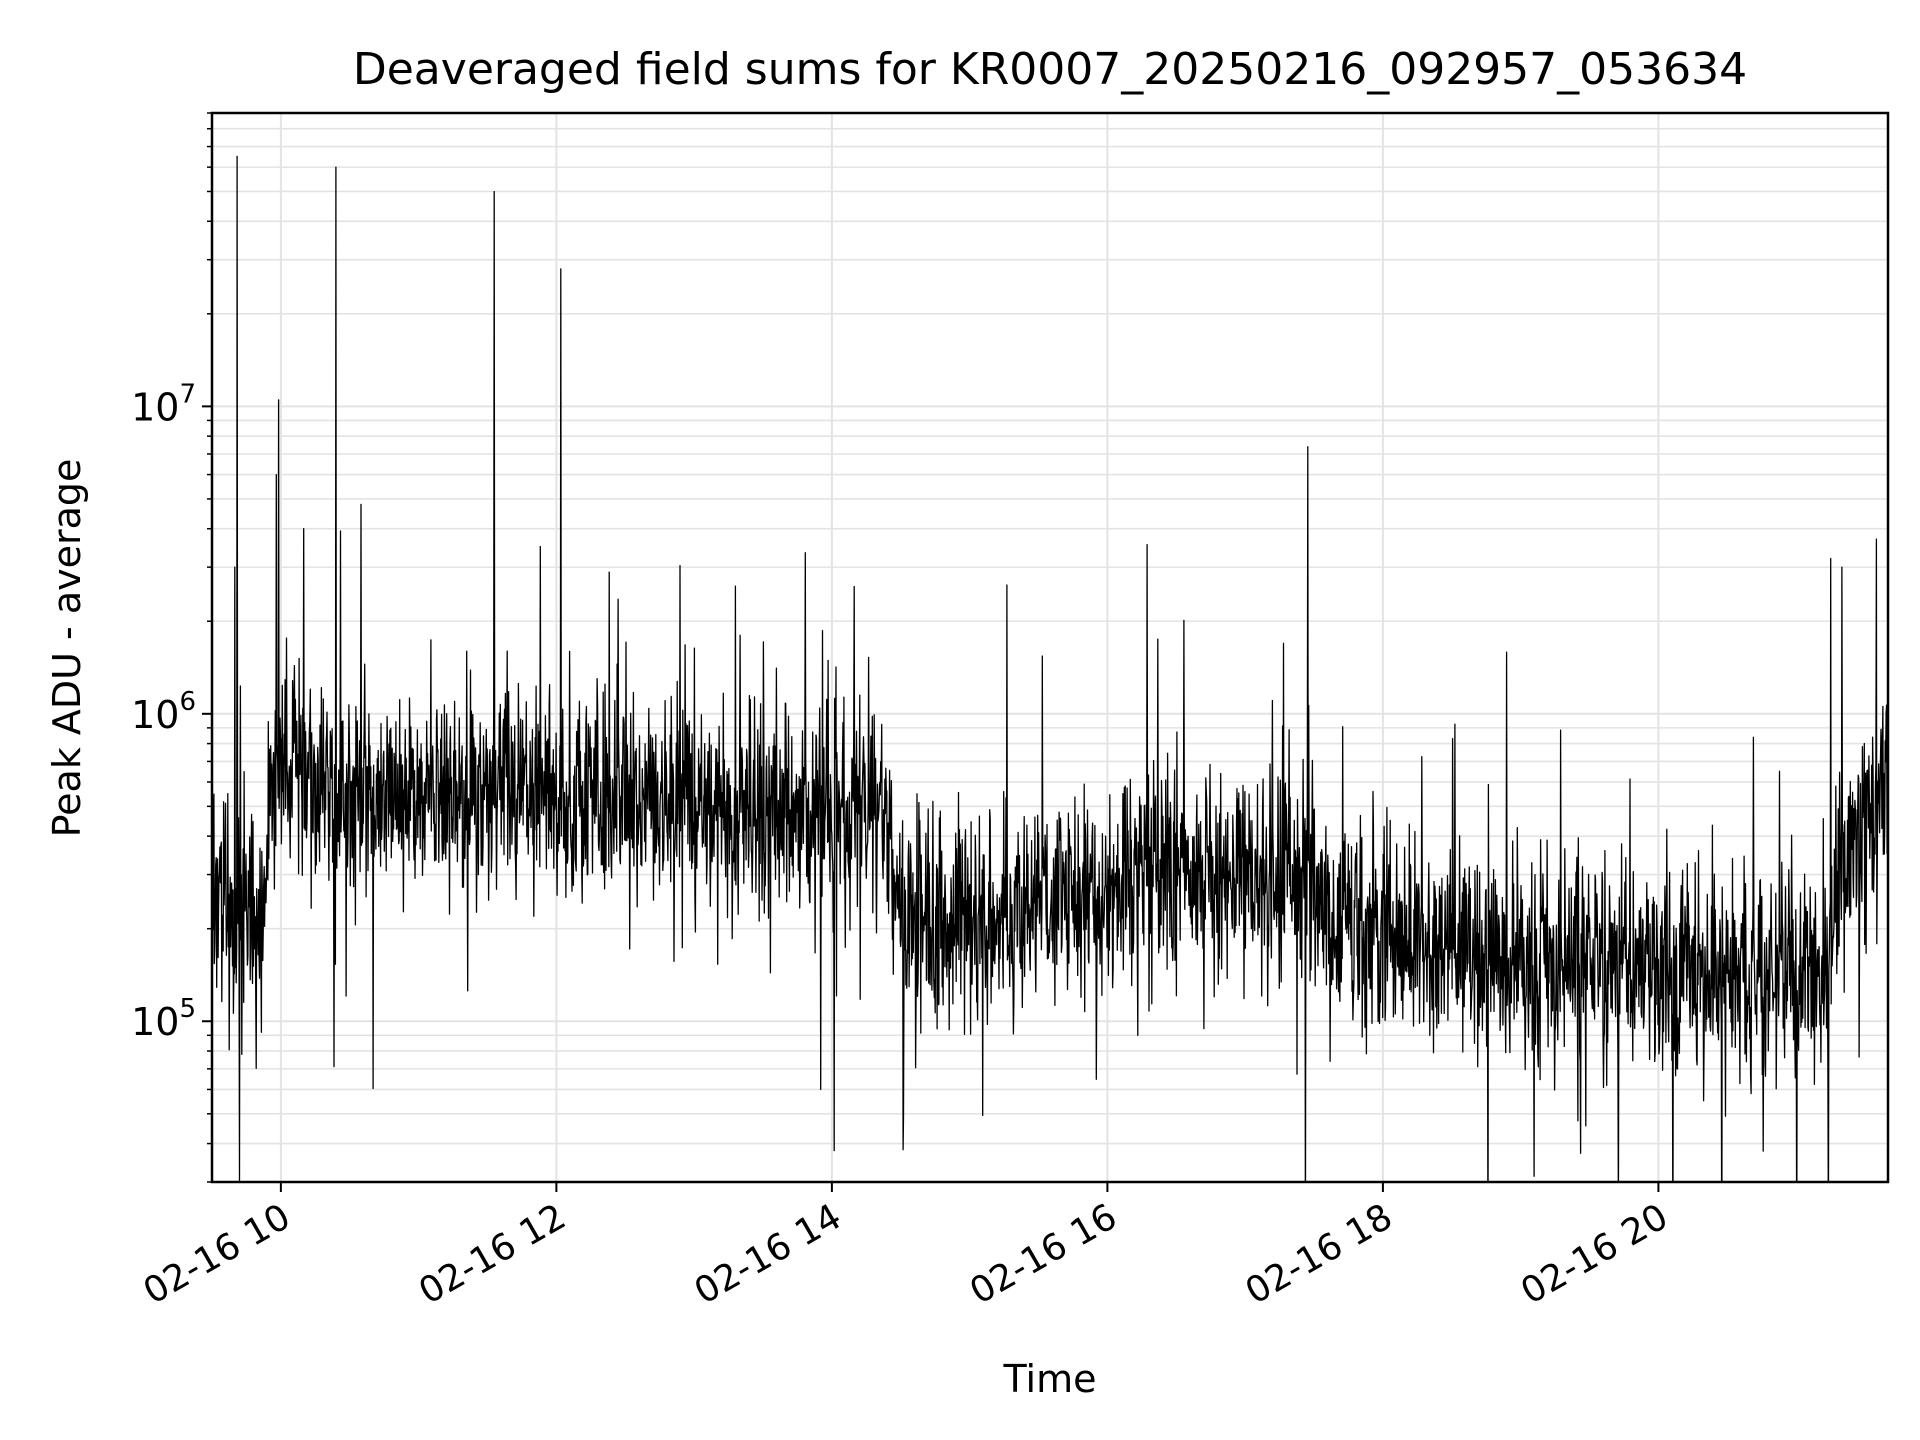 Image resolution: width=1920 pixels, height=1440 pixels. What do you see at coordinates (171, 647) in the screenshot?
I see `y-axis: 10⁵ 10⁶ 10⁷` at bounding box center [171, 647].